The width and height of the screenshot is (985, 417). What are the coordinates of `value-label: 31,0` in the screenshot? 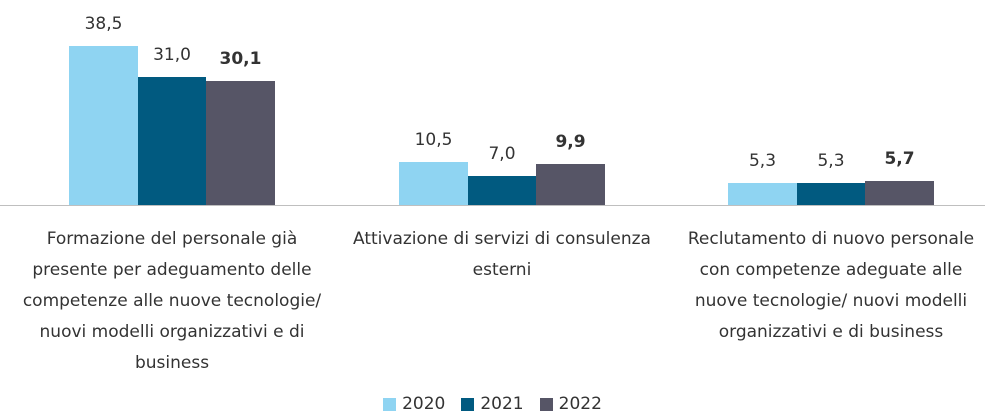 It's located at (172, 54).